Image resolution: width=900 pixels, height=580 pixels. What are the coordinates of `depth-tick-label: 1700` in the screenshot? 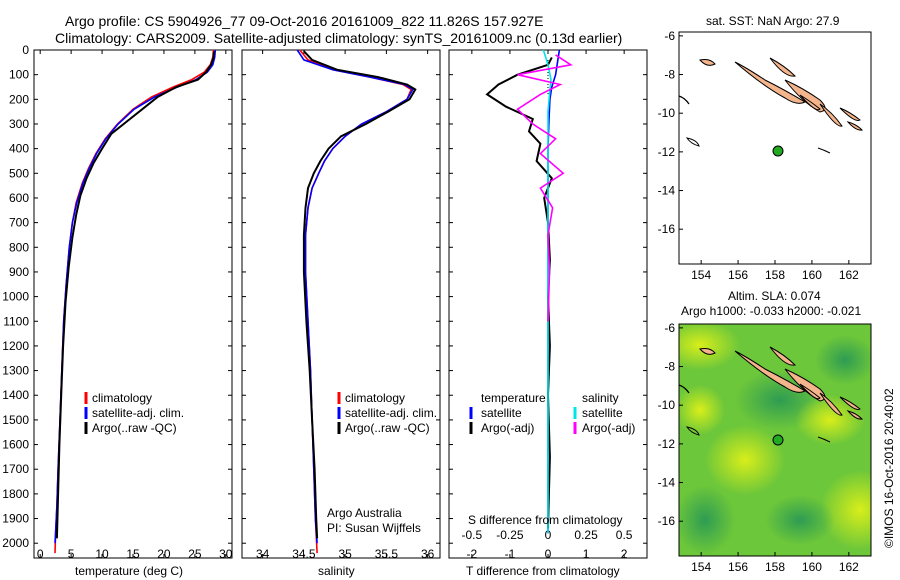 It's located at (15, 469).